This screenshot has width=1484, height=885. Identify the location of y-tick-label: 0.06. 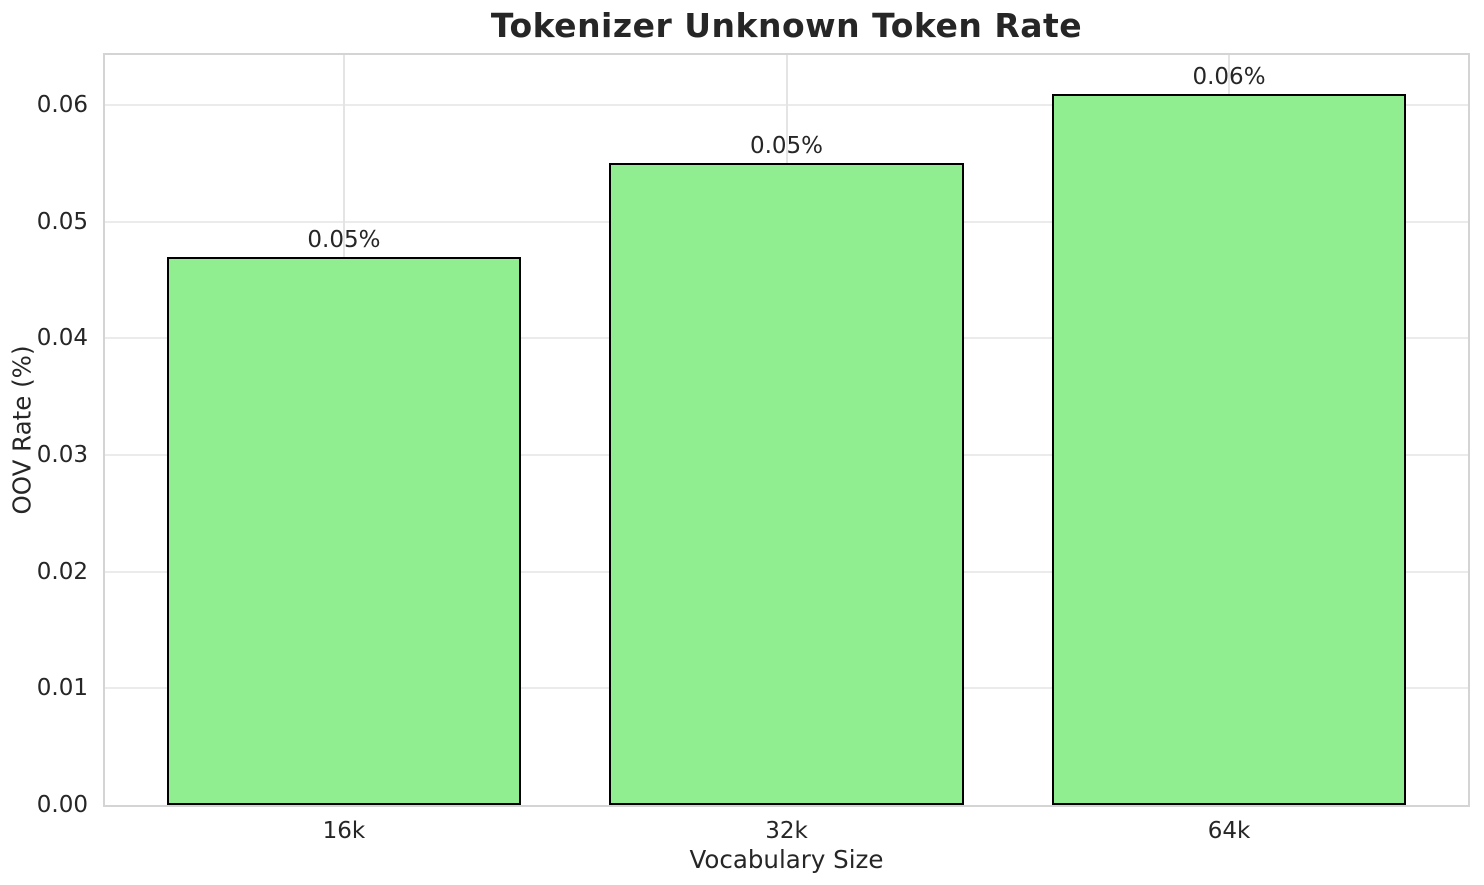
(62, 105).